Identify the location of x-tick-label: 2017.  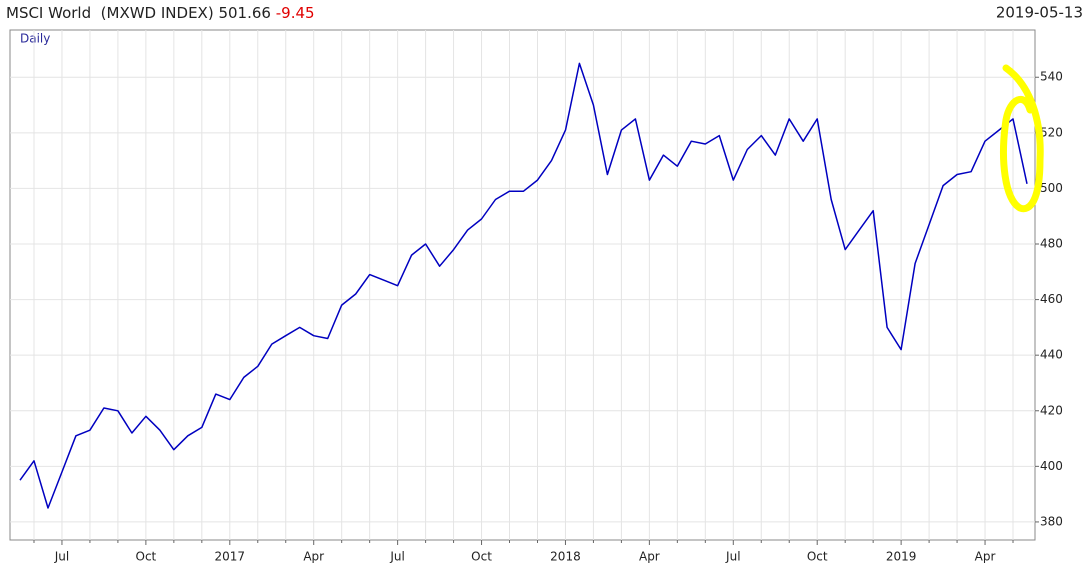
(230, 557).